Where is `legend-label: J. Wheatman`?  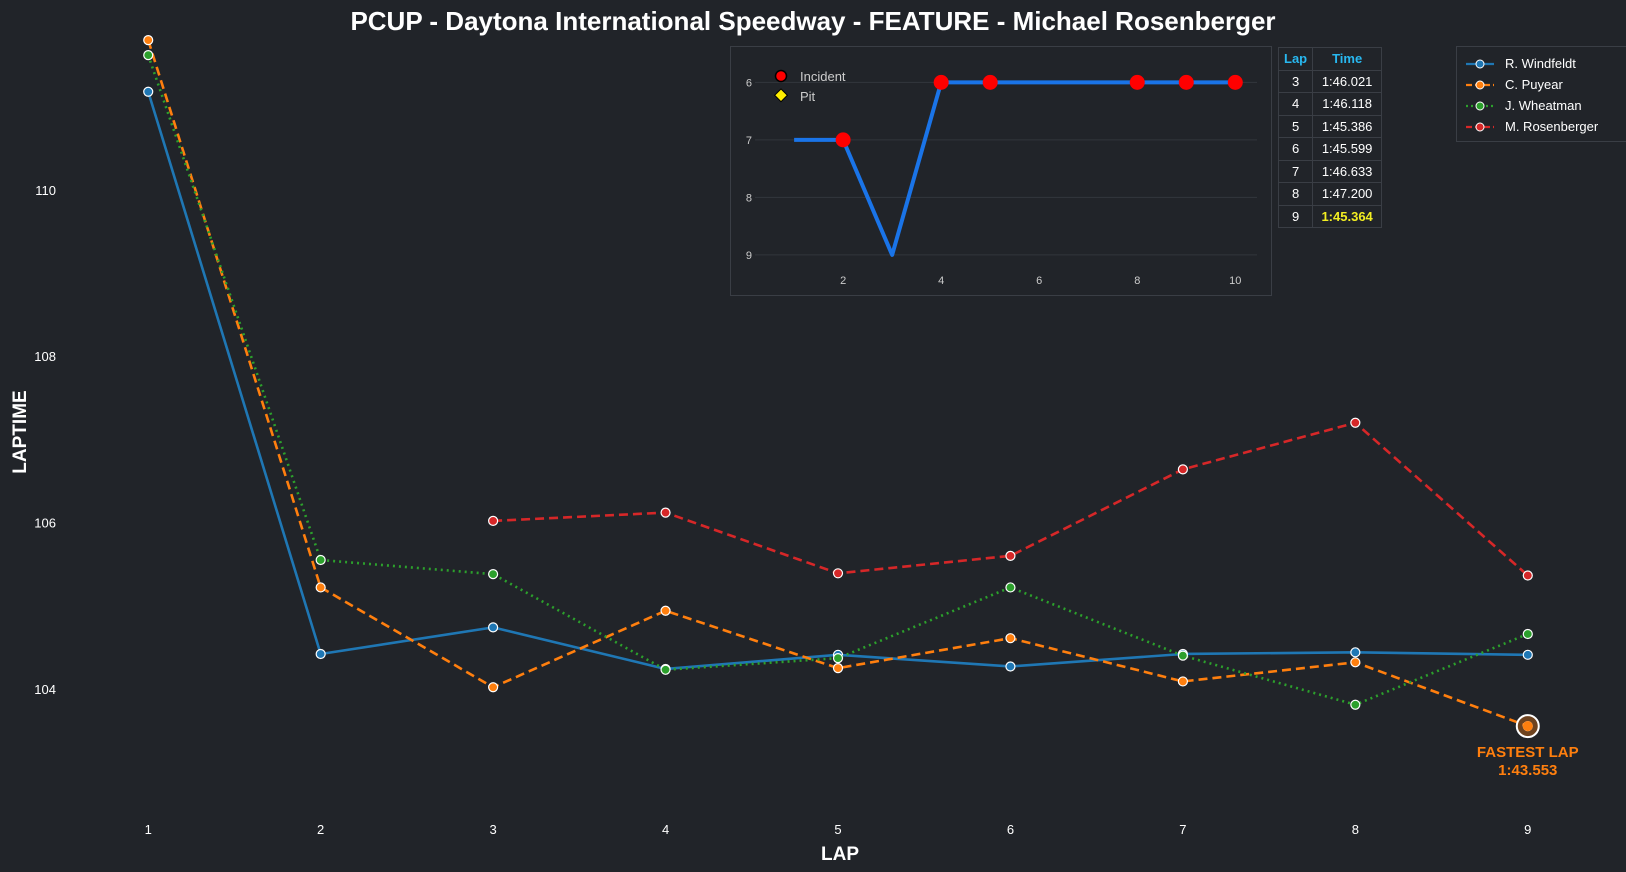
legend-label: J. Wheatman is located at coordinates (1543, 105).